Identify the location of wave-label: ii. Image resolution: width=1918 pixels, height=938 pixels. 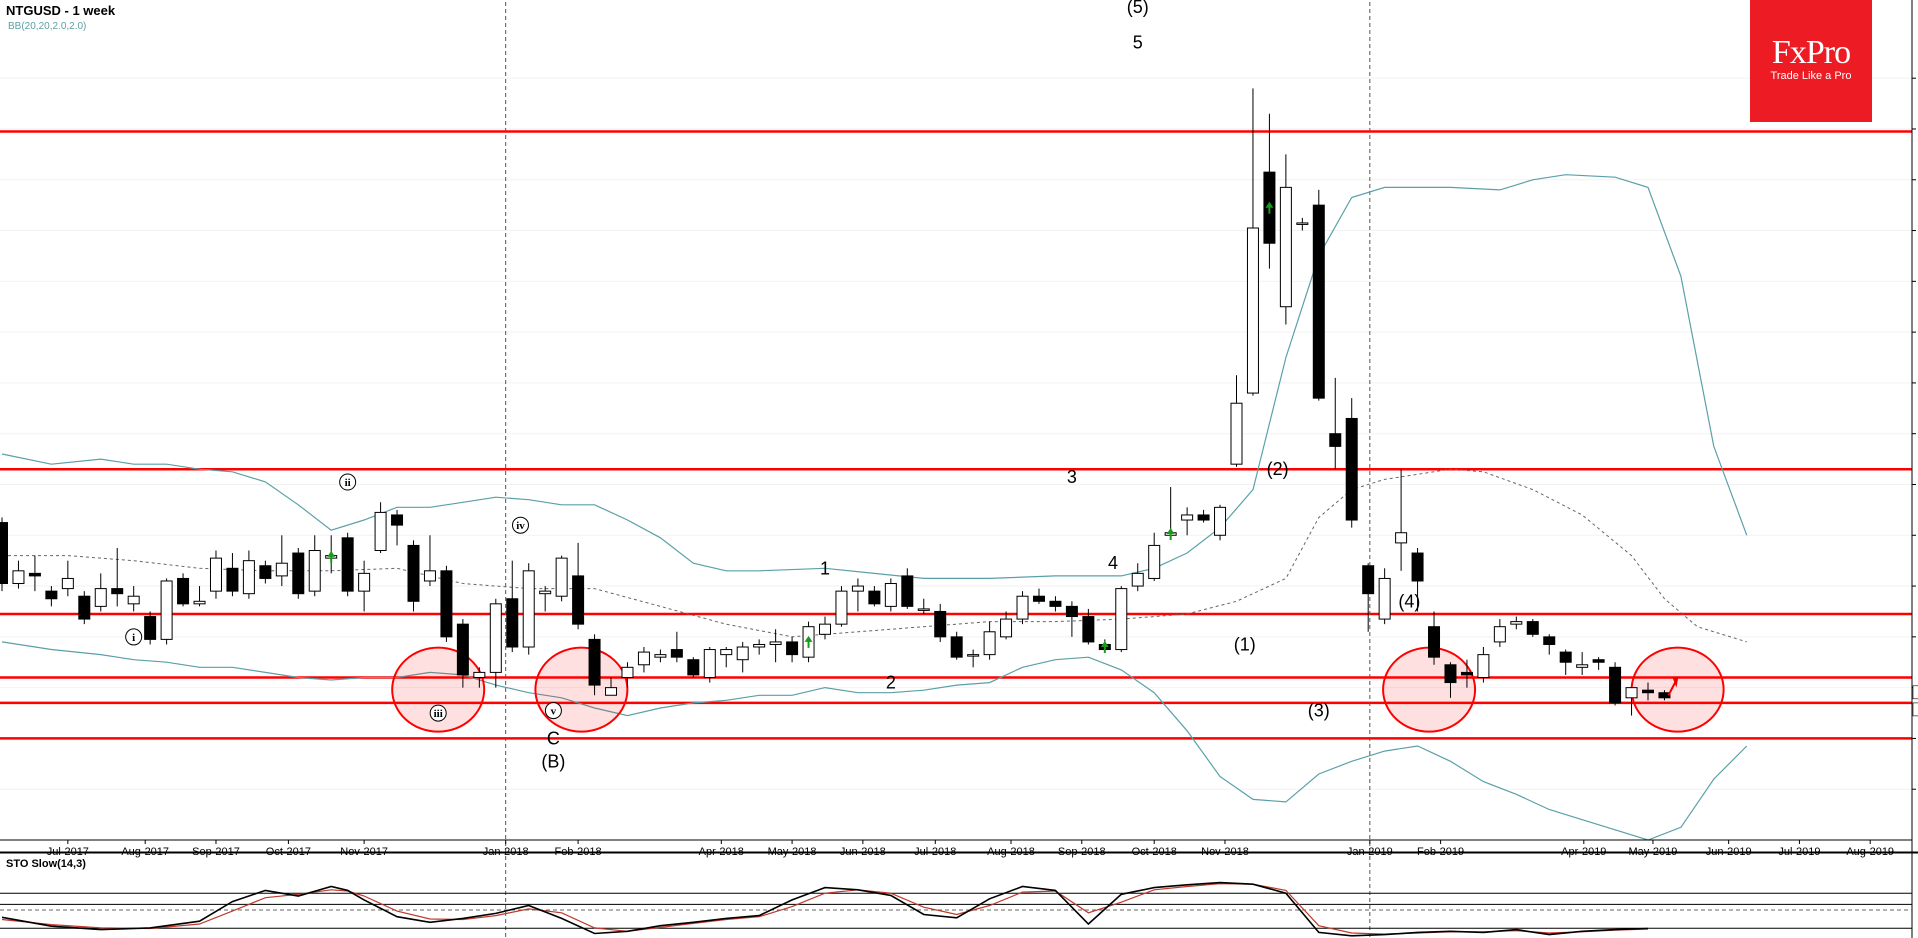
(348, 483).